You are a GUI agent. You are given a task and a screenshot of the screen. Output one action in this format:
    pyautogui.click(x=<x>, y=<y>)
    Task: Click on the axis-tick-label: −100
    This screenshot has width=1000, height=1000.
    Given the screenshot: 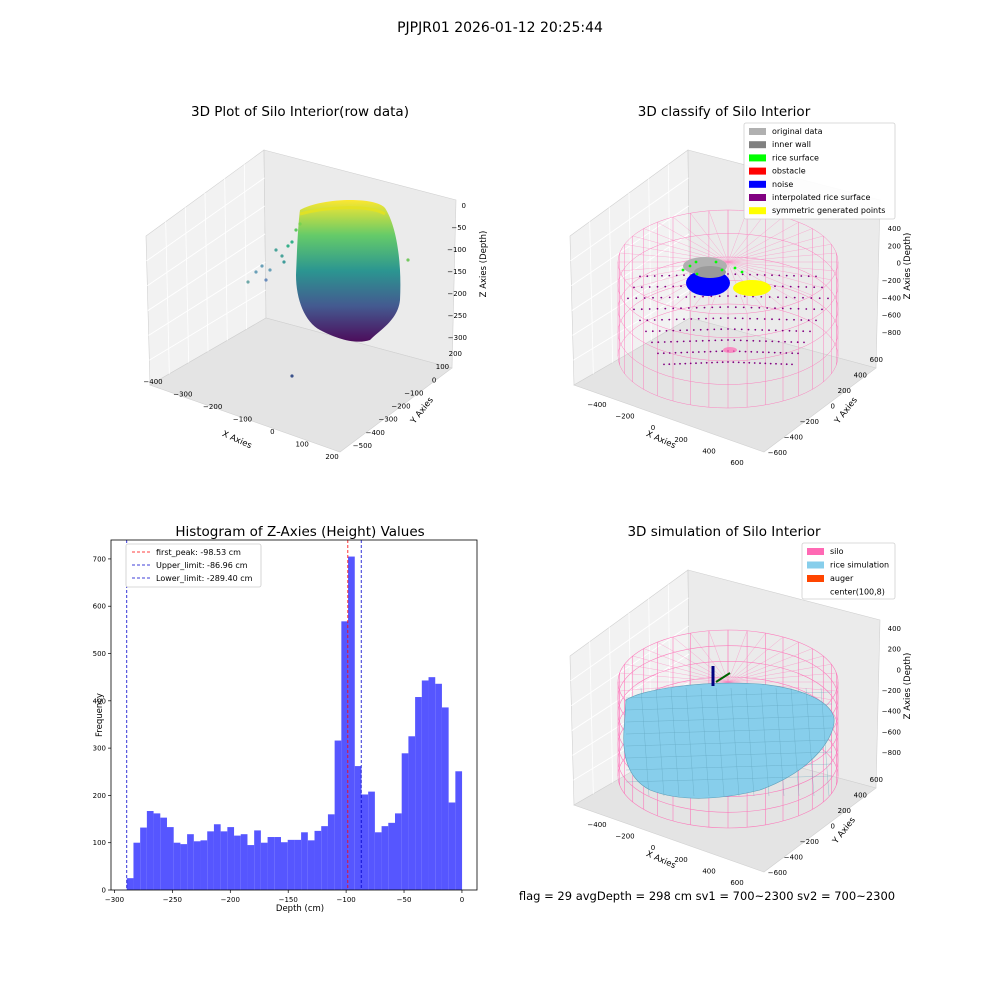 What is the action you would take?
    pyautogui.click(x=242, y=420)
    